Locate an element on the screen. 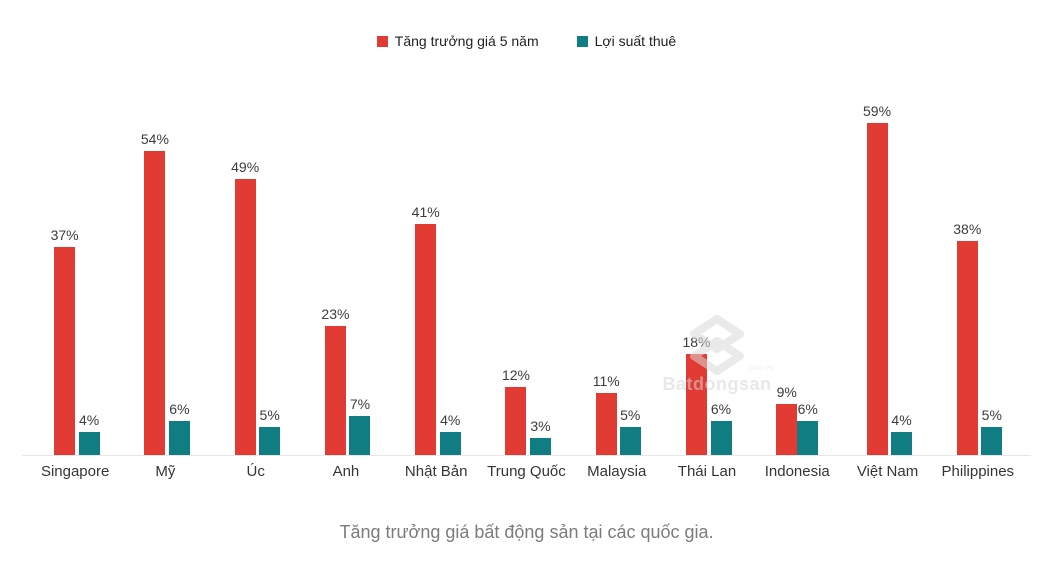  bar-group-9: 59% 4% is located at coordinates (887, 275).